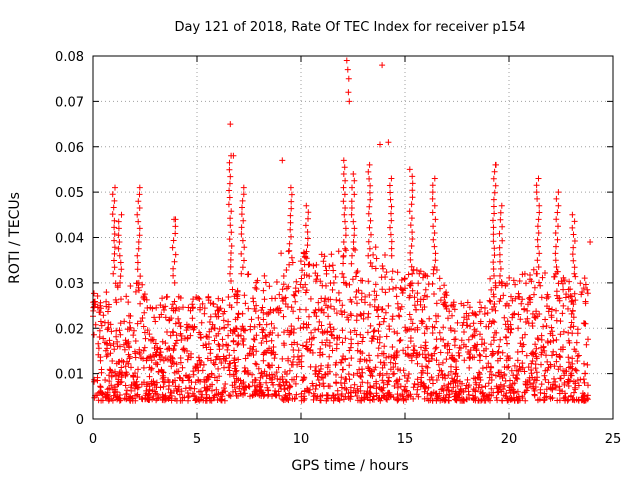 The image size is (640, 480). I want to click on x-tick-label: 0, so click(93, 439).